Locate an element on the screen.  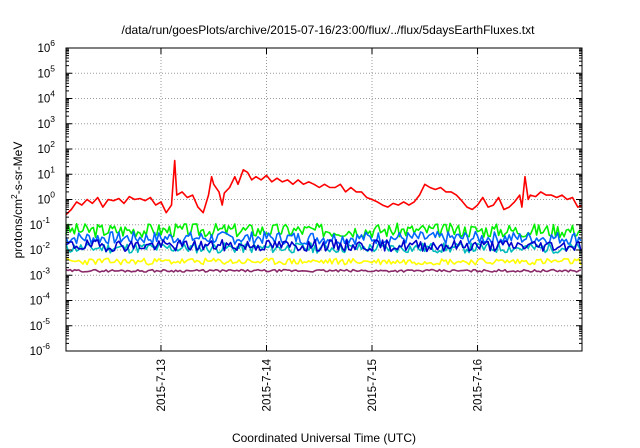
y-tick-label: 10⁻¹ is located at coordinates (40, 223).